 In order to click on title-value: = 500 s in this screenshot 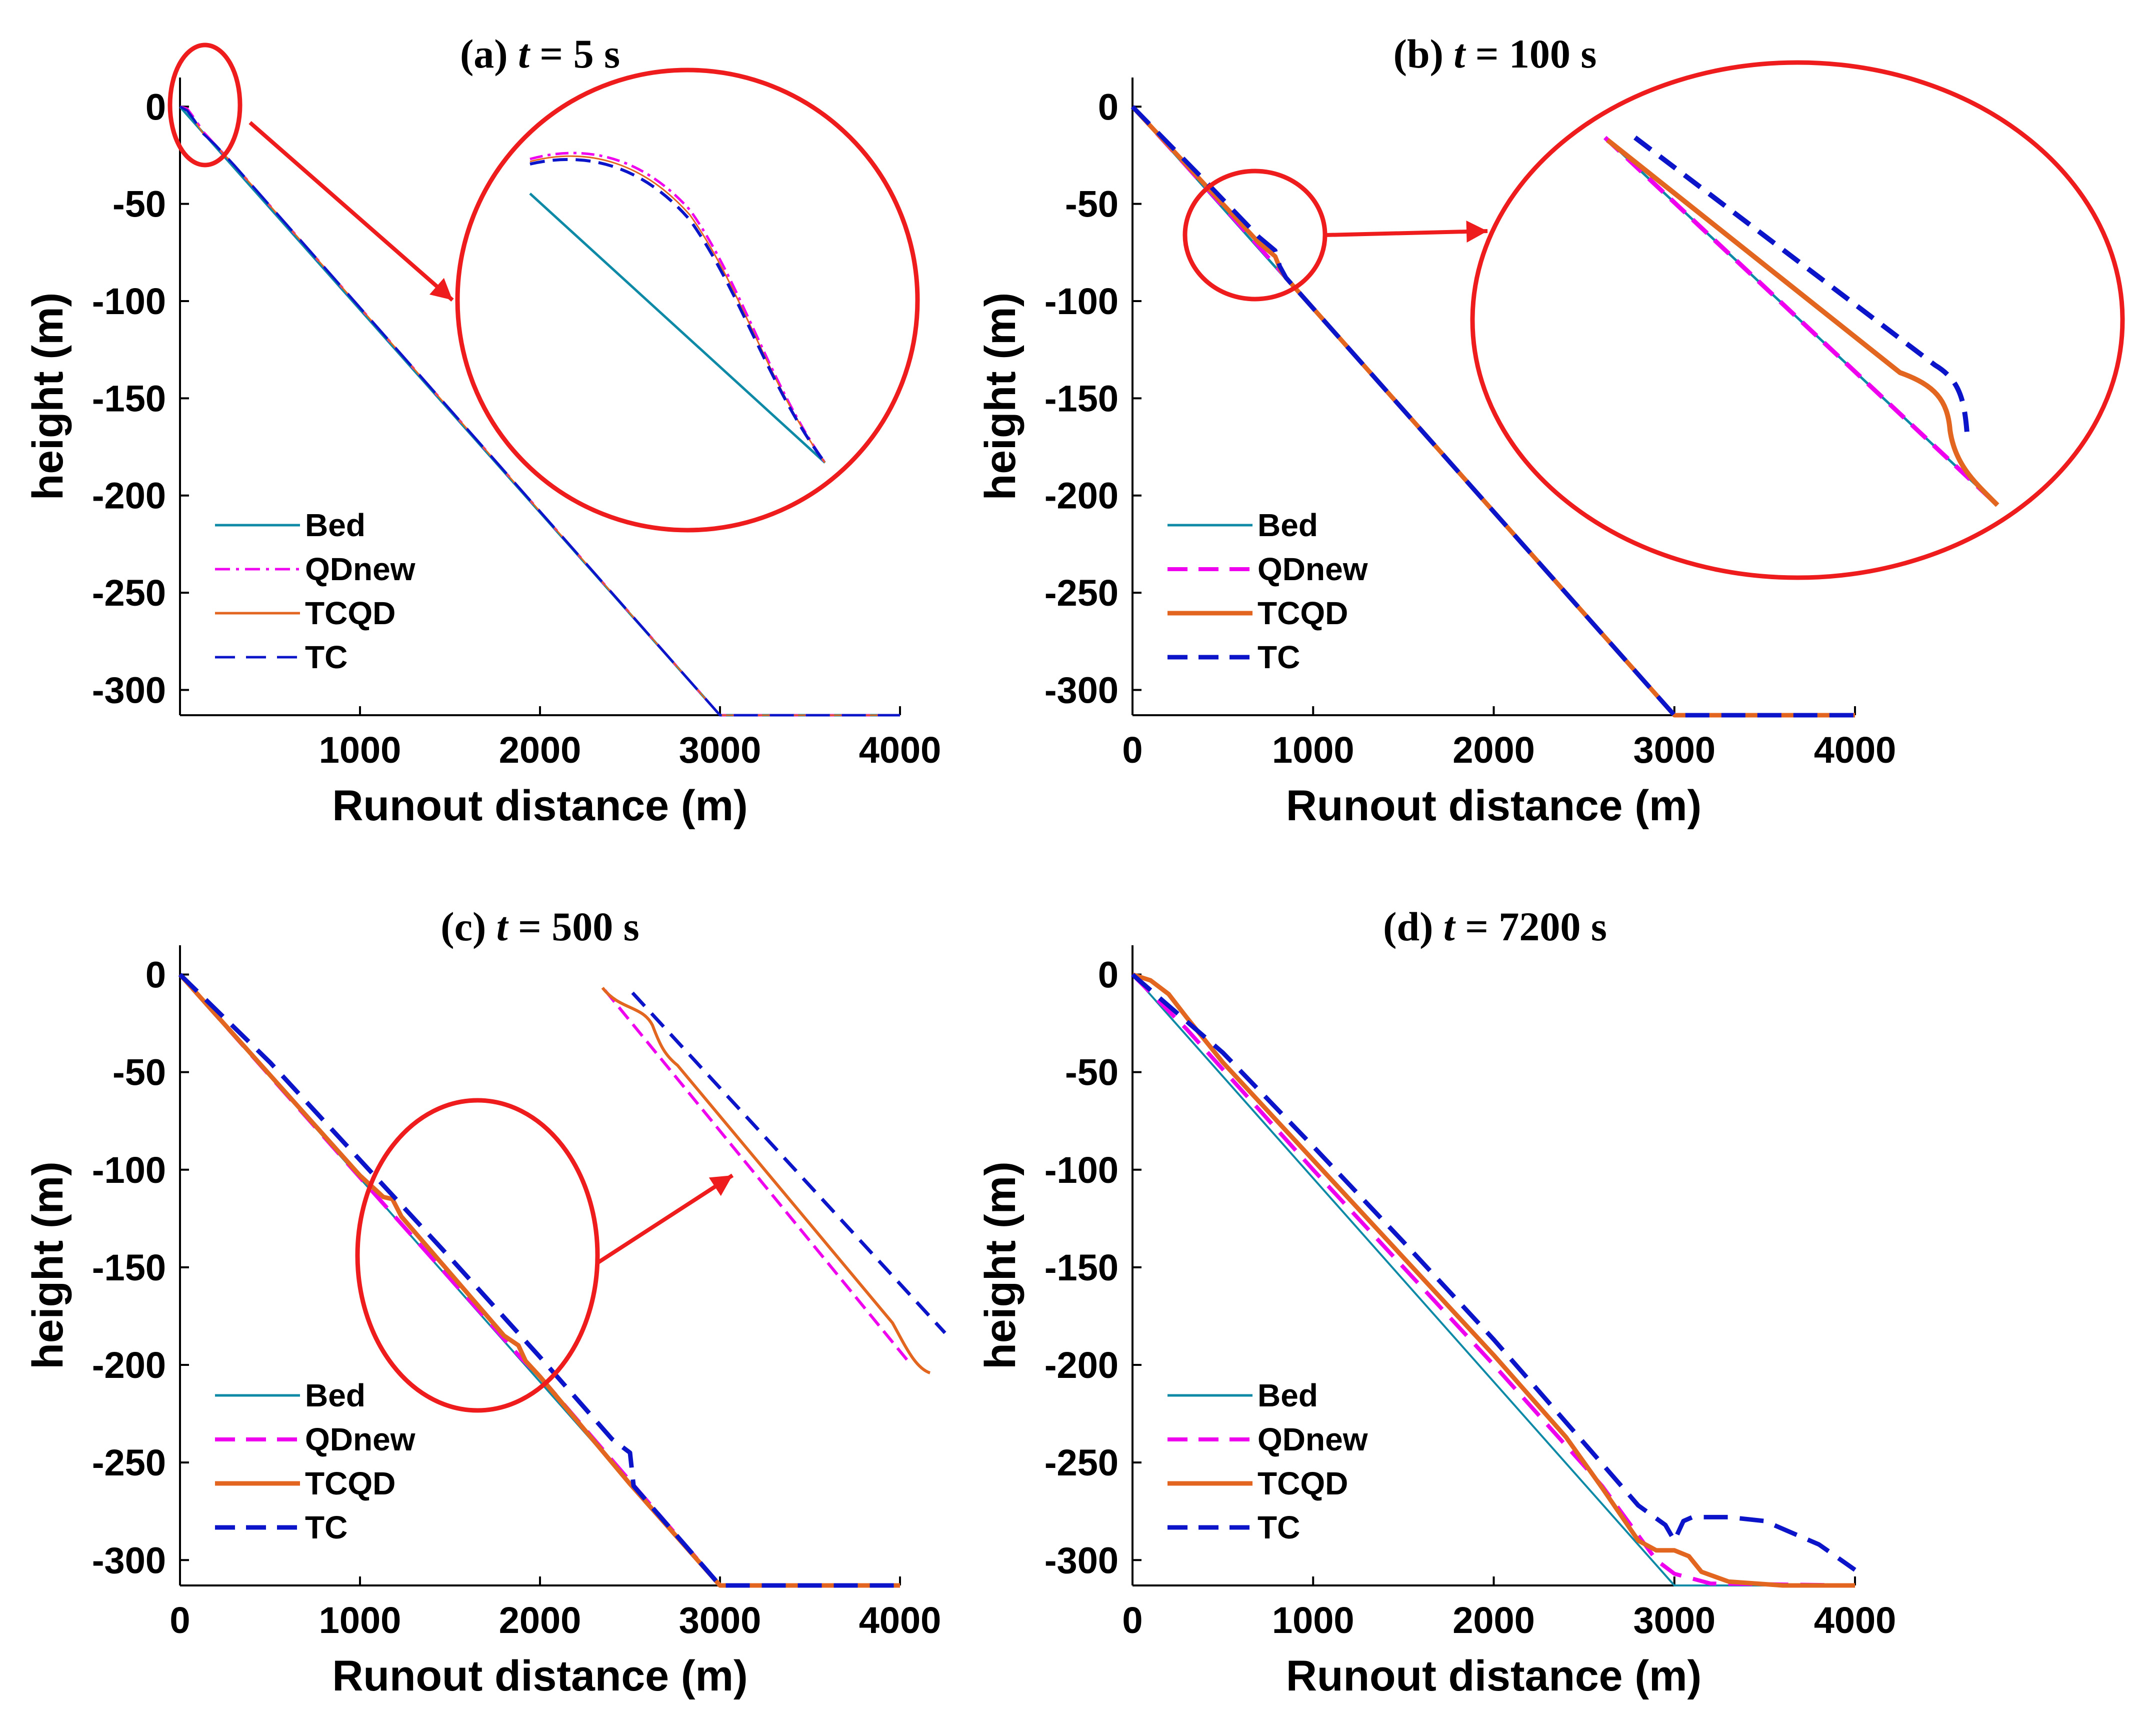, I will do `click(574, 926)`.